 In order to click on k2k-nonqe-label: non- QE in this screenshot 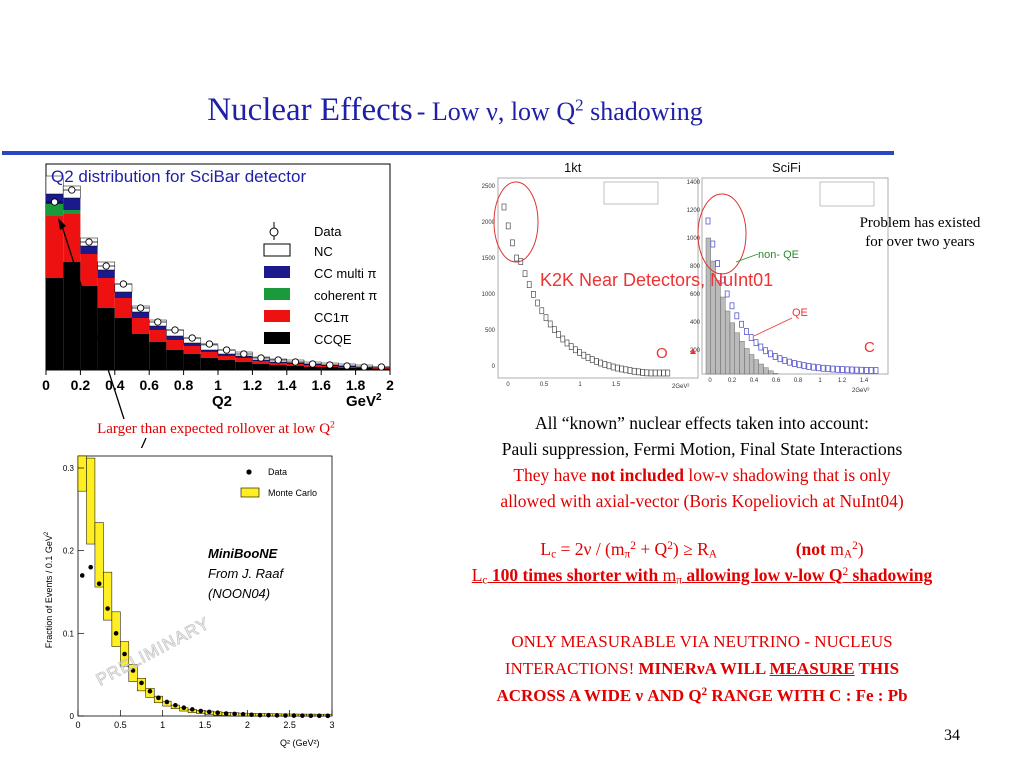, I will do `click(778, 255)`.